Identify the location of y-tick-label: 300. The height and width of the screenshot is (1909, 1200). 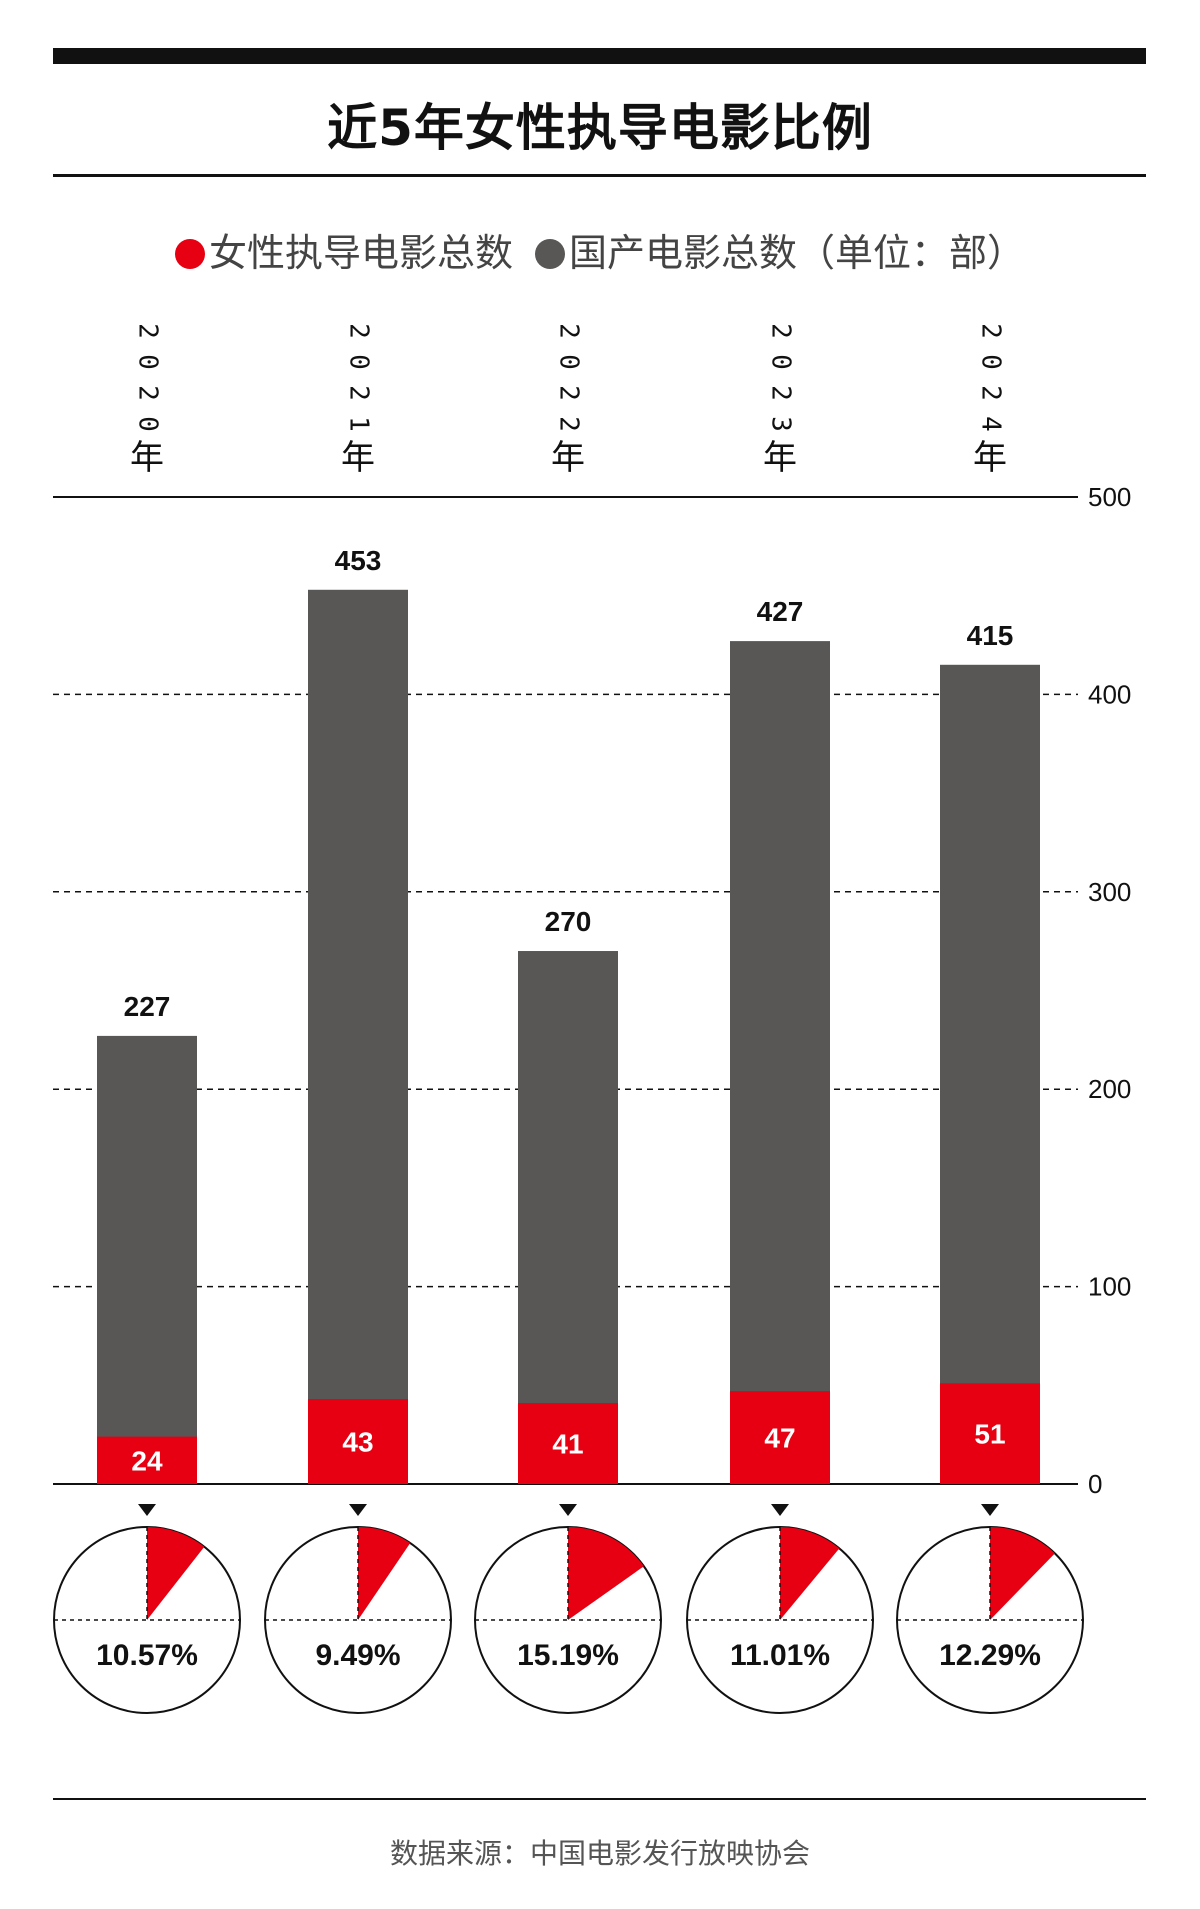
(1109, 892).